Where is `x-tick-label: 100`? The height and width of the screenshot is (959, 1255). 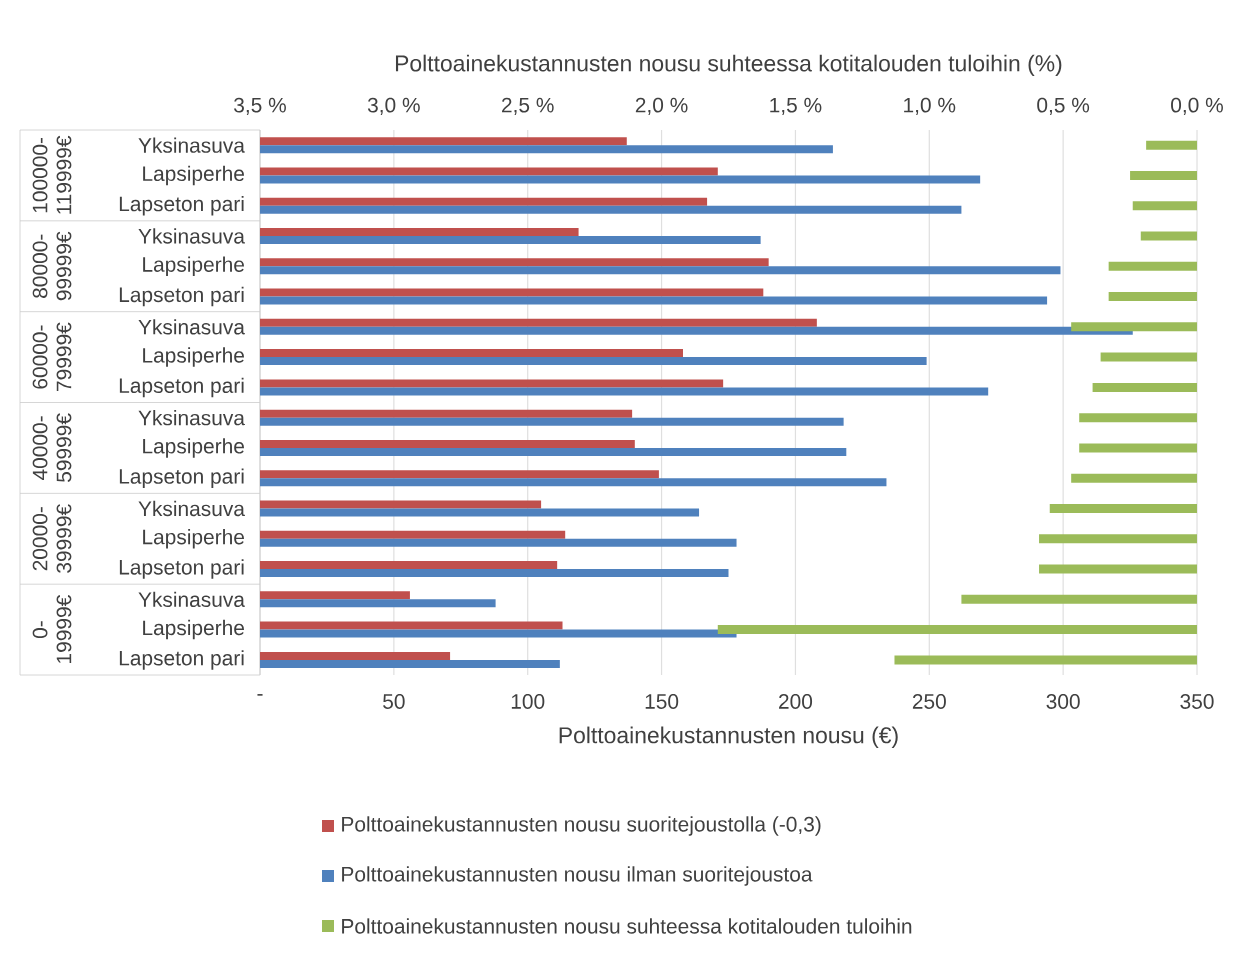 x-tick-label: 100 is located at coordinates (528, 701).